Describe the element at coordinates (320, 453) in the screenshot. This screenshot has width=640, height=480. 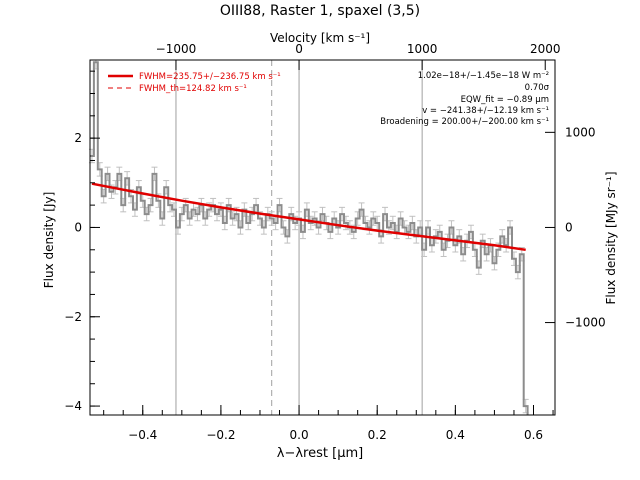
I see `x-axis-label: λ−λrest [µm]` at that location.